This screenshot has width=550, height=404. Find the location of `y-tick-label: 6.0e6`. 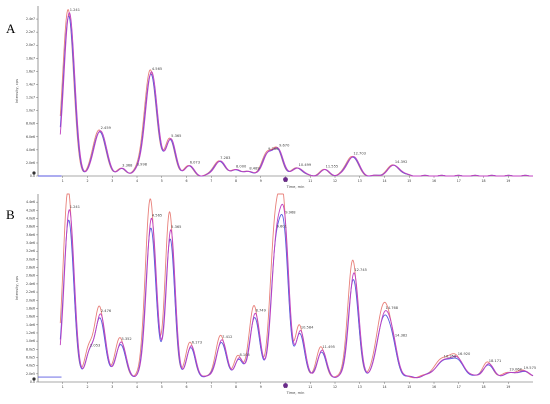

y-tick-label: 6.0e6 is located at coordinates (30, 137).